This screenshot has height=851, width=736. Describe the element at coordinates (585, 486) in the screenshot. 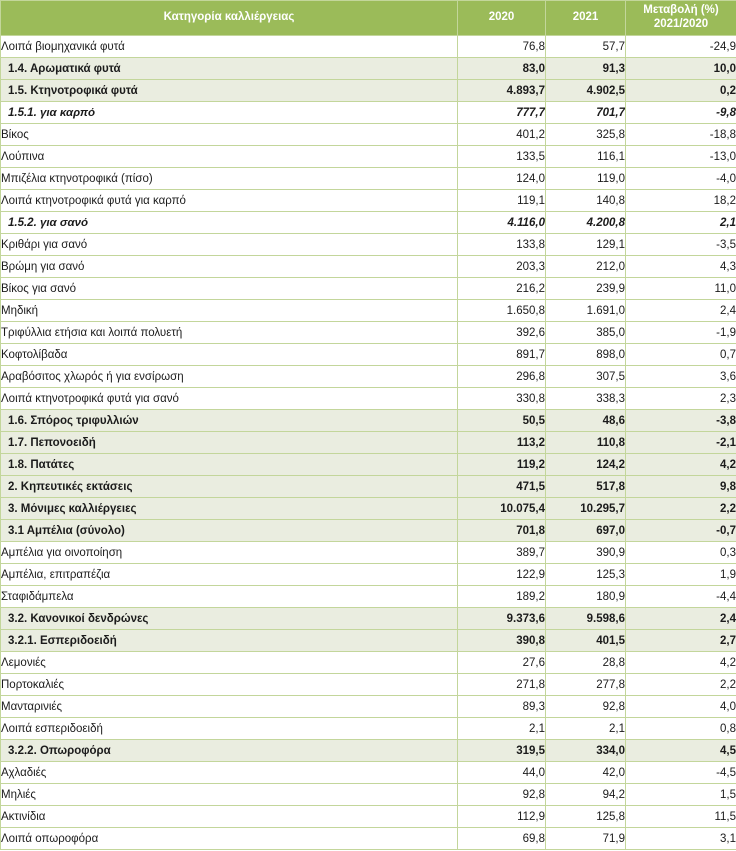

I see `value-2021-cell: 517,8` at that location.